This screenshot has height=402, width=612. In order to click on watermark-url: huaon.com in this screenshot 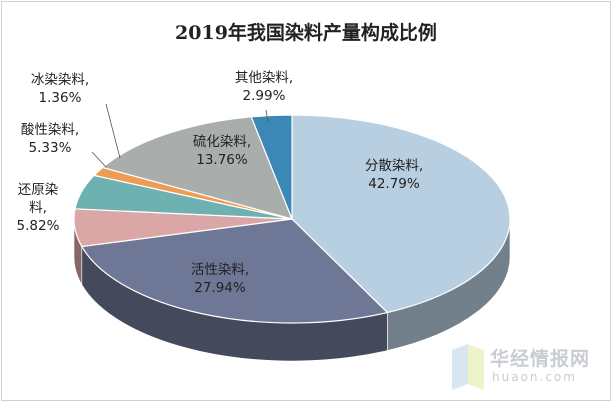, I will do `click(534, 377)`.